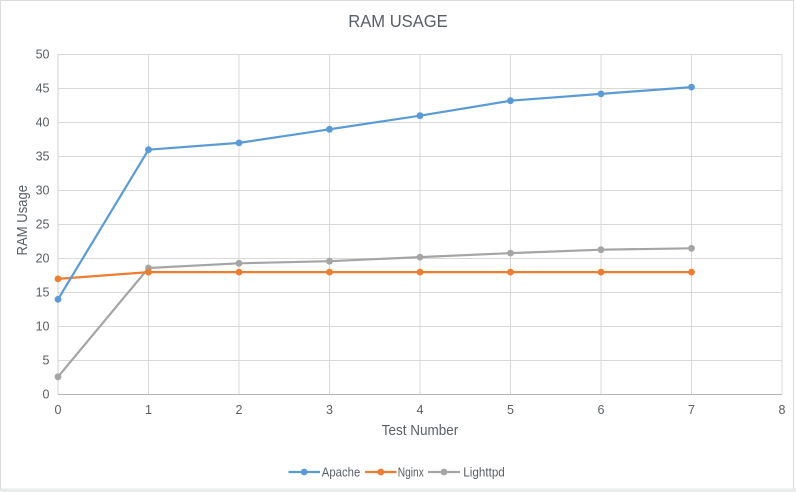 Image resolution: width=796 pixels, height=492 pixels. Describe the element at coordinates (691, 410) in the screenshot. I see `svg-text: 7` at that location.